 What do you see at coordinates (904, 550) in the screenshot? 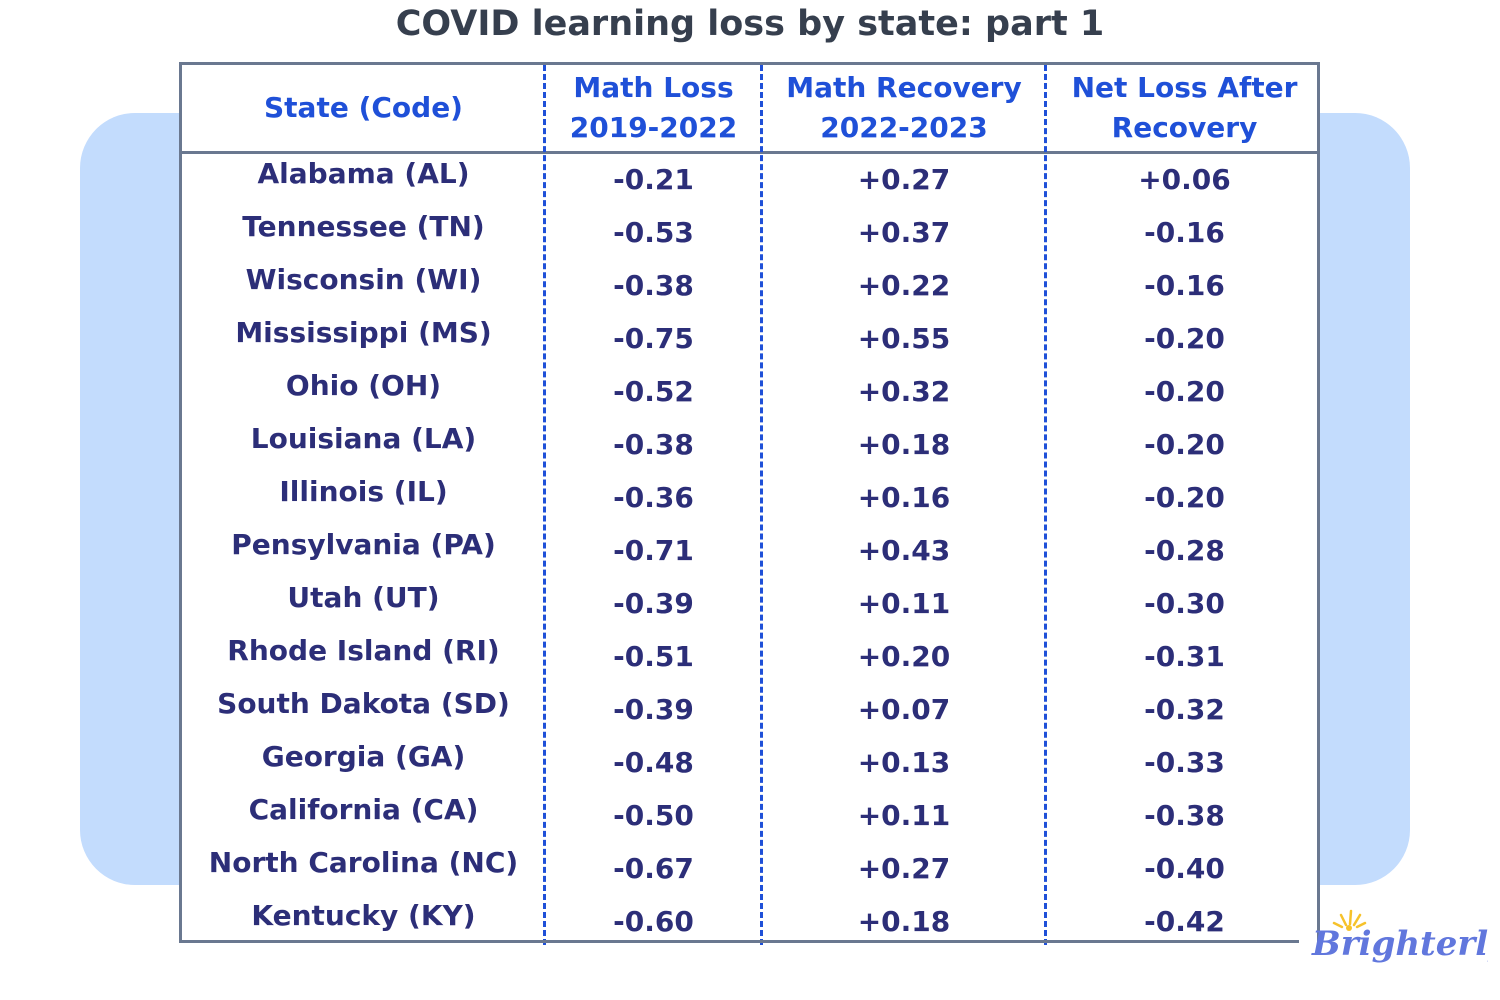
I see `cell-math-recovery: +0.43` at bounding box center [904, 550].